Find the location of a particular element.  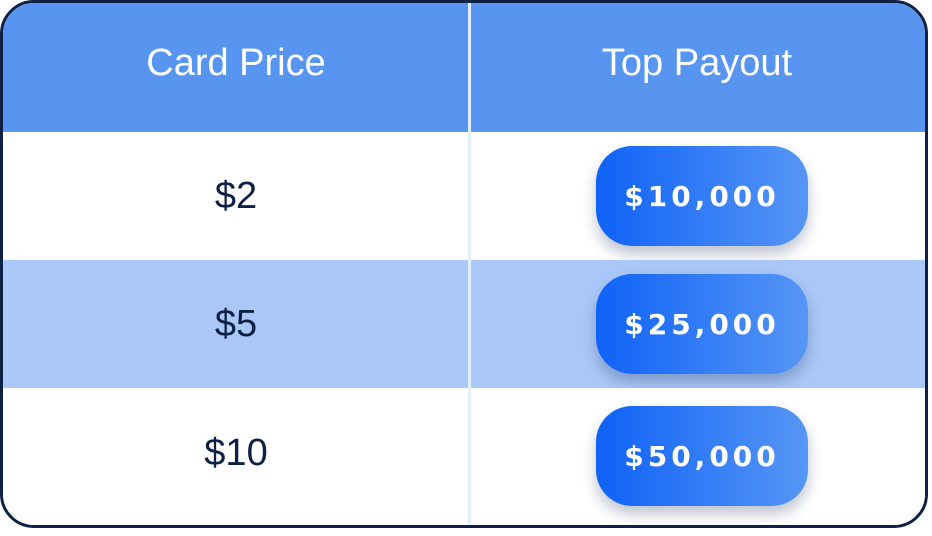

column-divider is located at coordinates (469, 264).